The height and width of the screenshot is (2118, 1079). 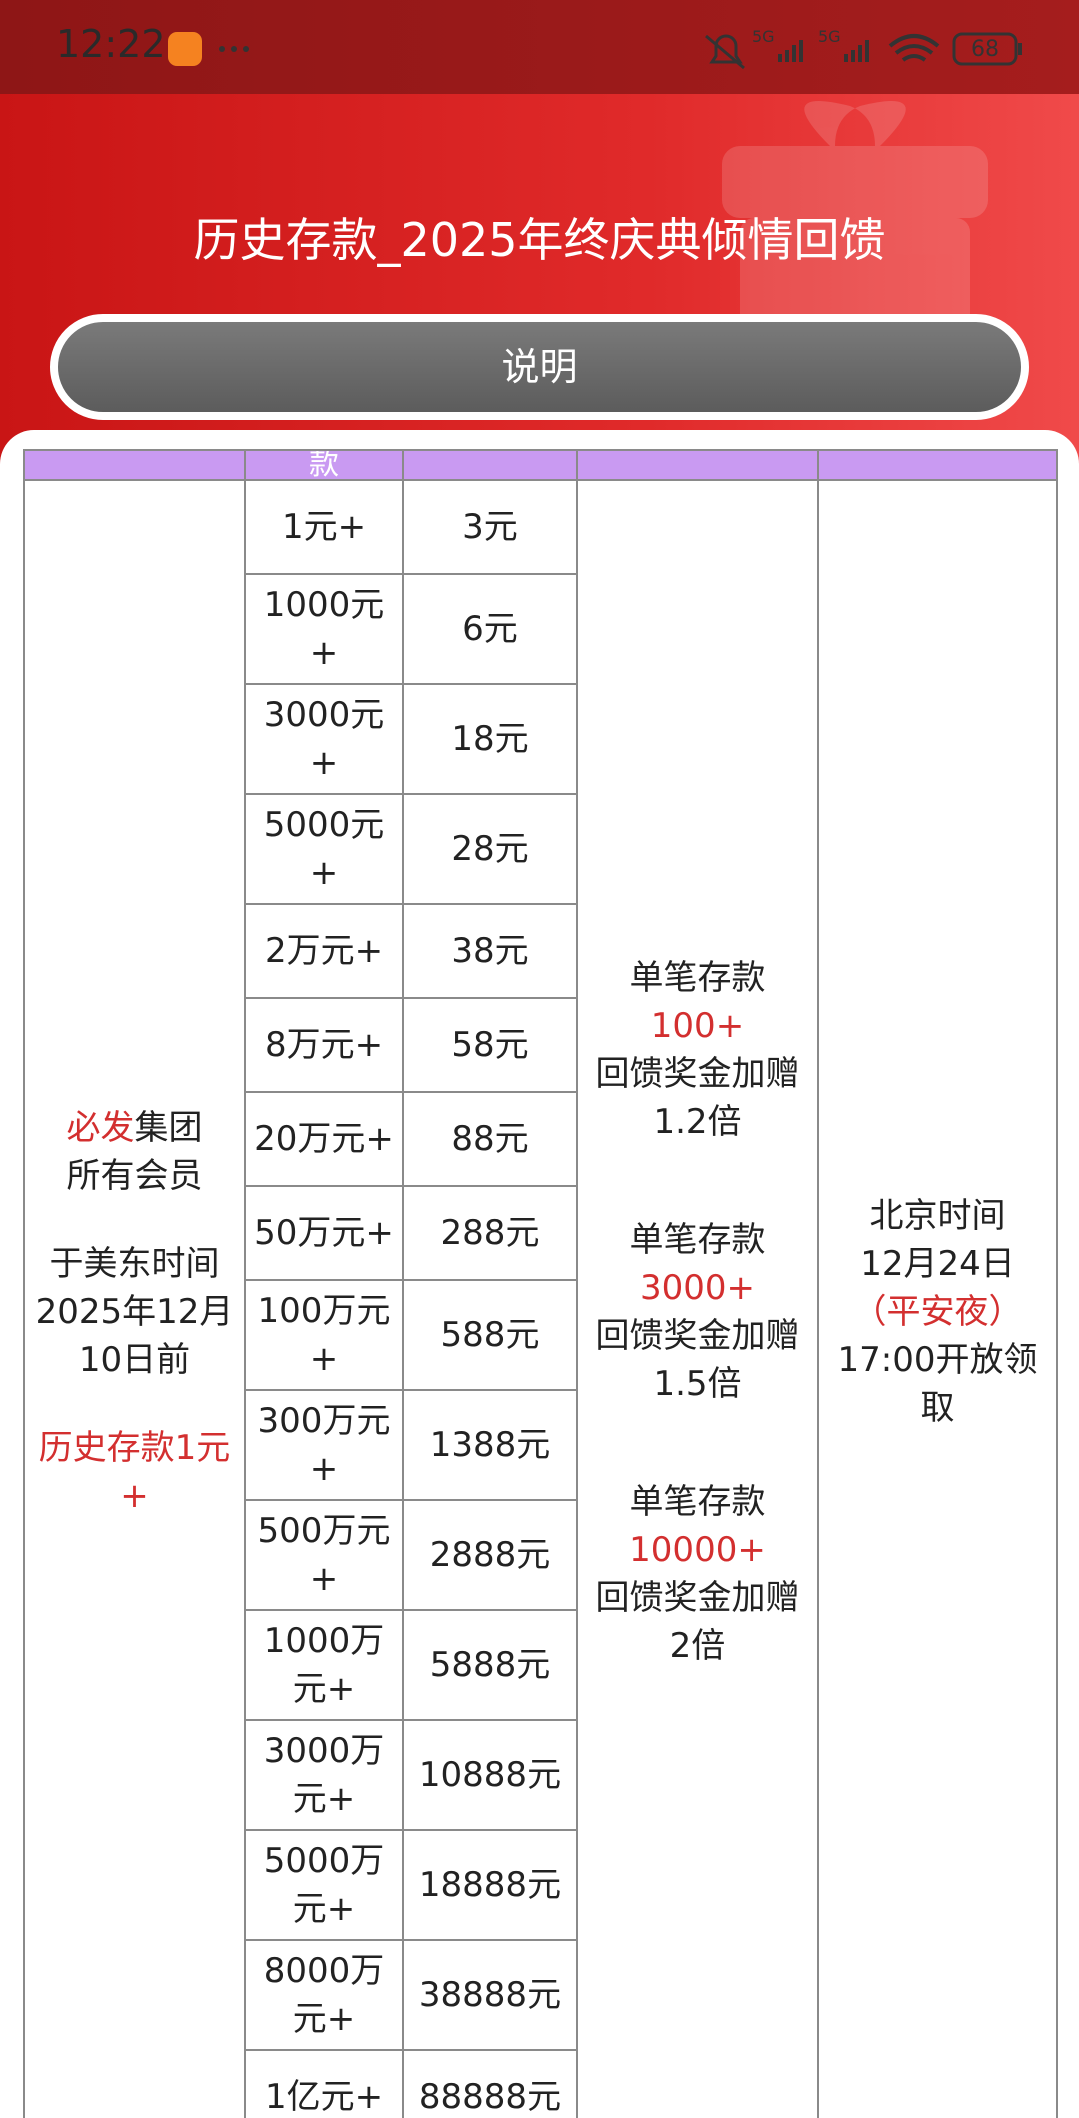 I want to click on page-title: 历史存款_2025年终庆典倾情回馈, so click(x=539, y=240).